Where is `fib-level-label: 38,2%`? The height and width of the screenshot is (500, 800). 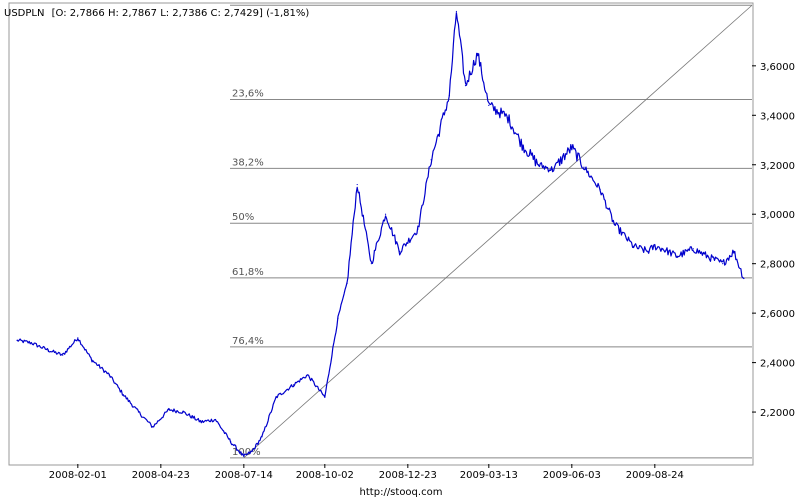
fib-level-label: 38,2% is located at coordinates (248, 162).